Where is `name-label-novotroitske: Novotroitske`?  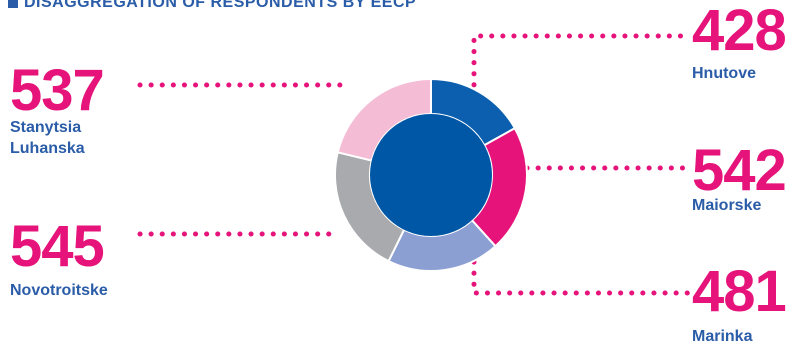 name-label-novotroitske: Novotroitske is located at coordinates (59, 290).